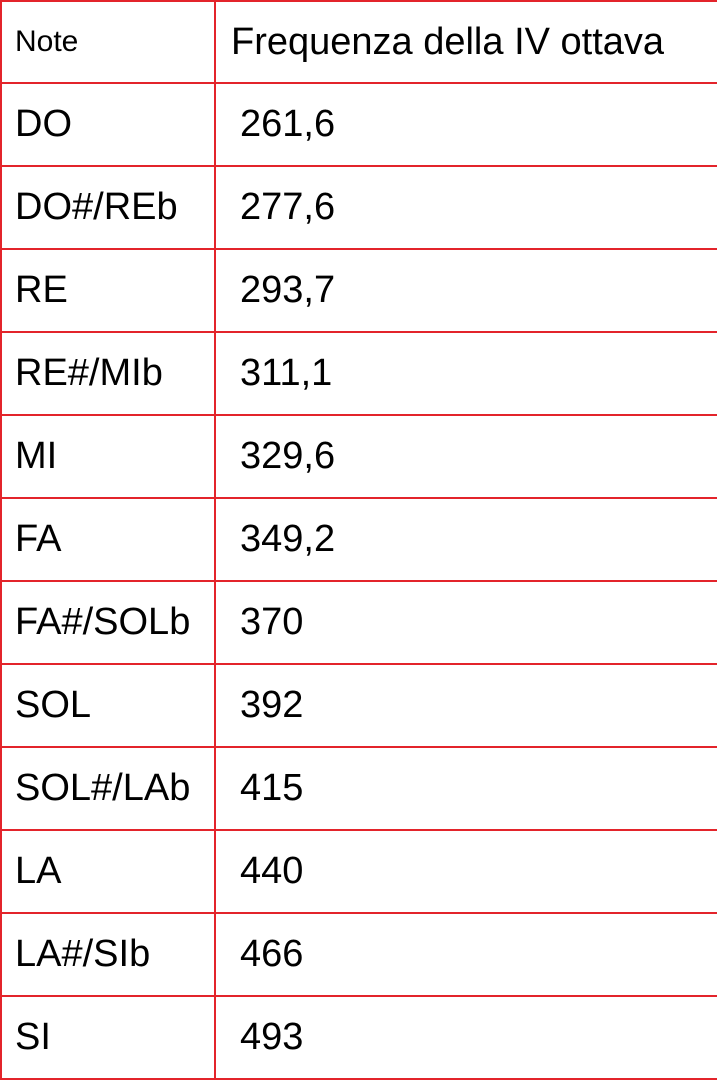 This screenshot has height=1080, width=717. What do you see at coordinates (465, 42) in the screenshot?
I see `column-header-frequency: Frequenza della IV ottava` at bounding box center [465, 42].